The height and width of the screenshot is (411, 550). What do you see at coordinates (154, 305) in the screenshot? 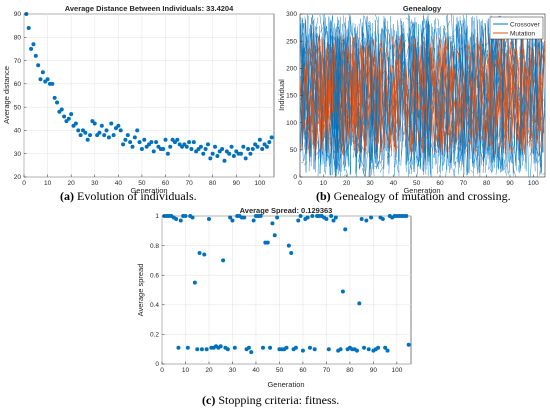
I see `y-tick-label: 0.4` at bounding box center [154, 305].